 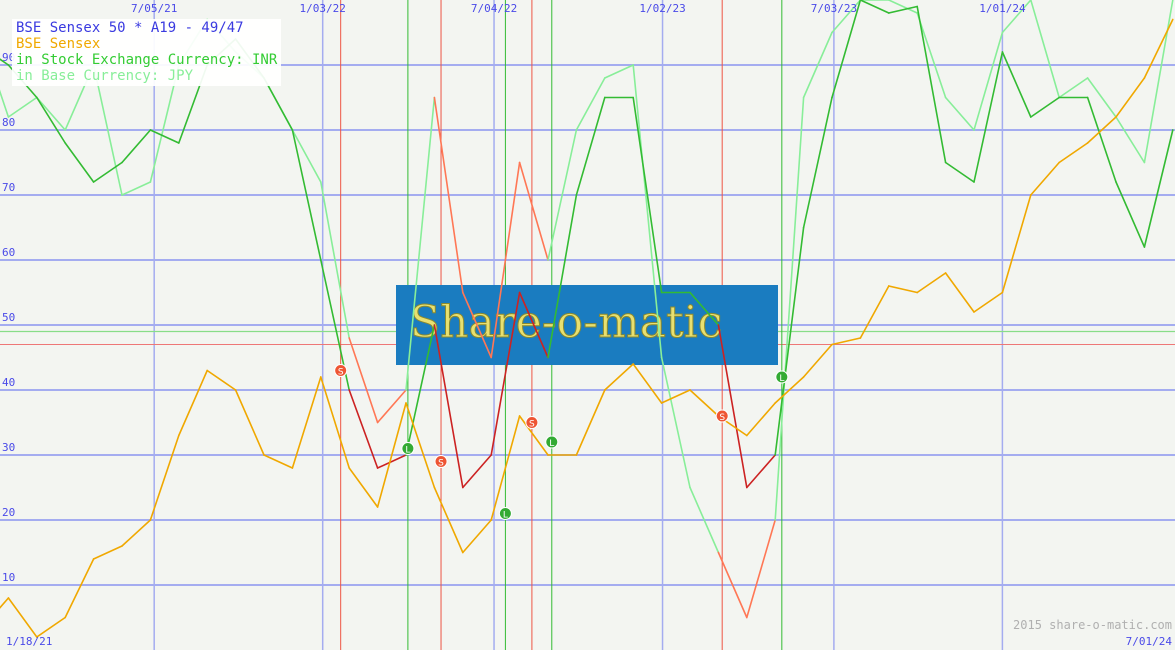 What do you see at coordinates (1002, 8) in the screenshot?
I see `x-tick-label: 1/01/24` at bounding box center [1002, 8].